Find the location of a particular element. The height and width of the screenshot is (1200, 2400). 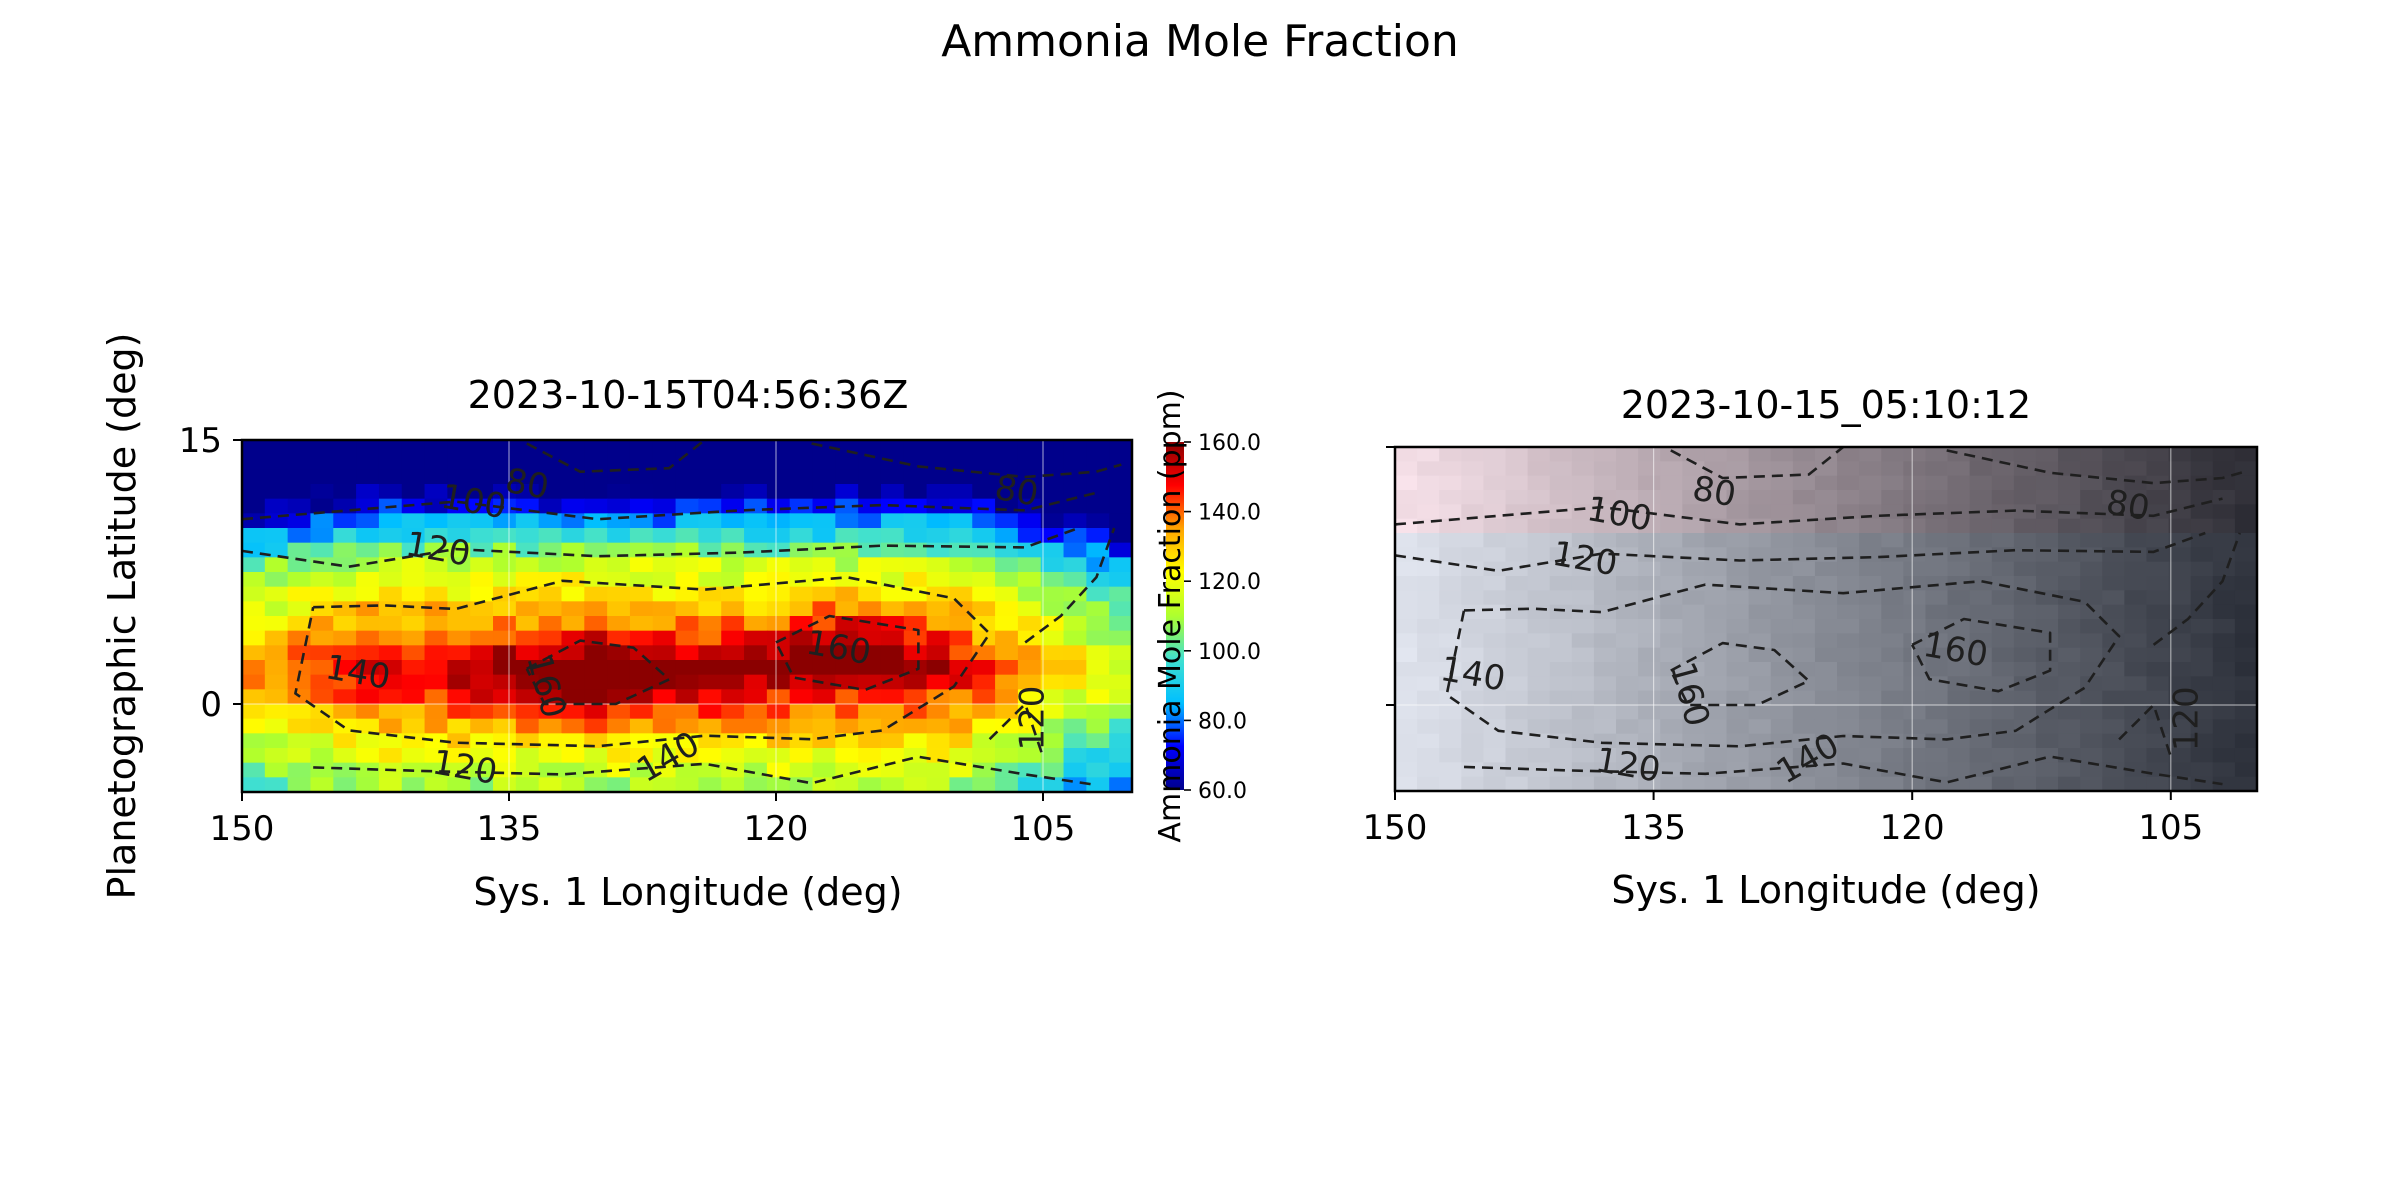

colorbar-gradient is located at coordinates (1175, 616).